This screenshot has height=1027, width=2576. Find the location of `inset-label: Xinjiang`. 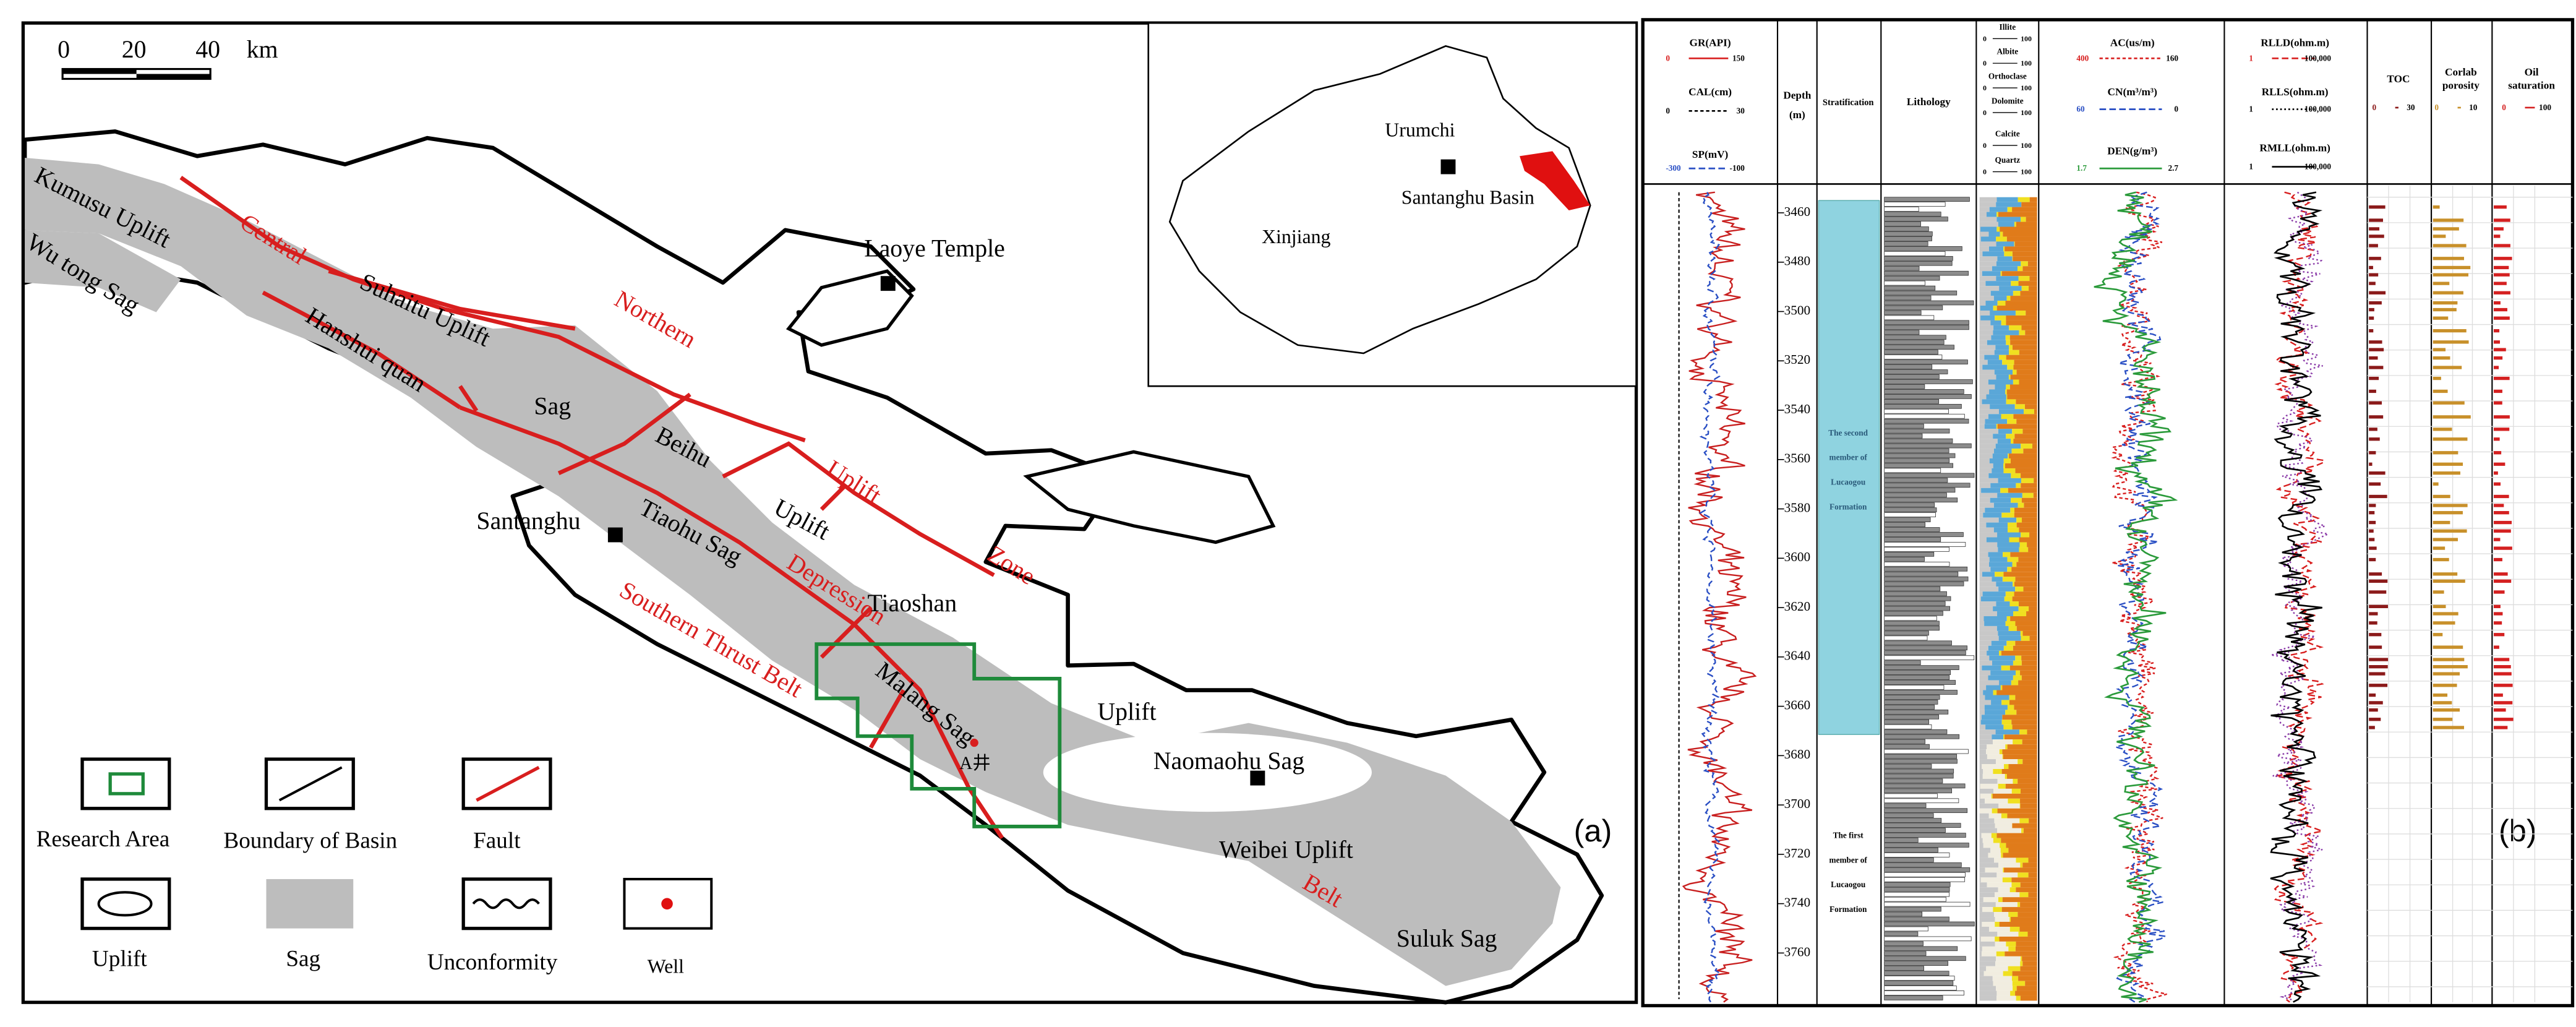

inset-label: Xinjiang is located at coordinates (1296, 236).